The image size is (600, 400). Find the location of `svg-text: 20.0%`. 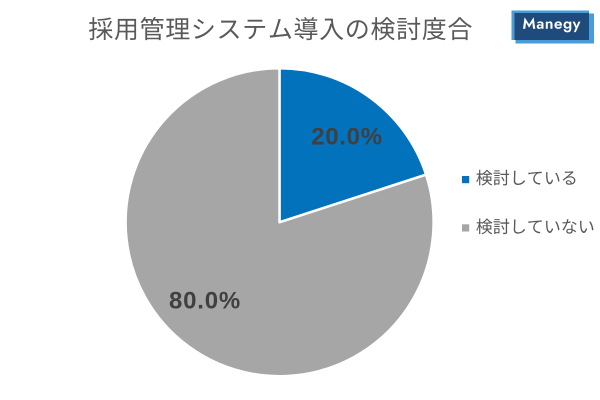

svg-text: 20.0% is located at coordinates (347, 136).